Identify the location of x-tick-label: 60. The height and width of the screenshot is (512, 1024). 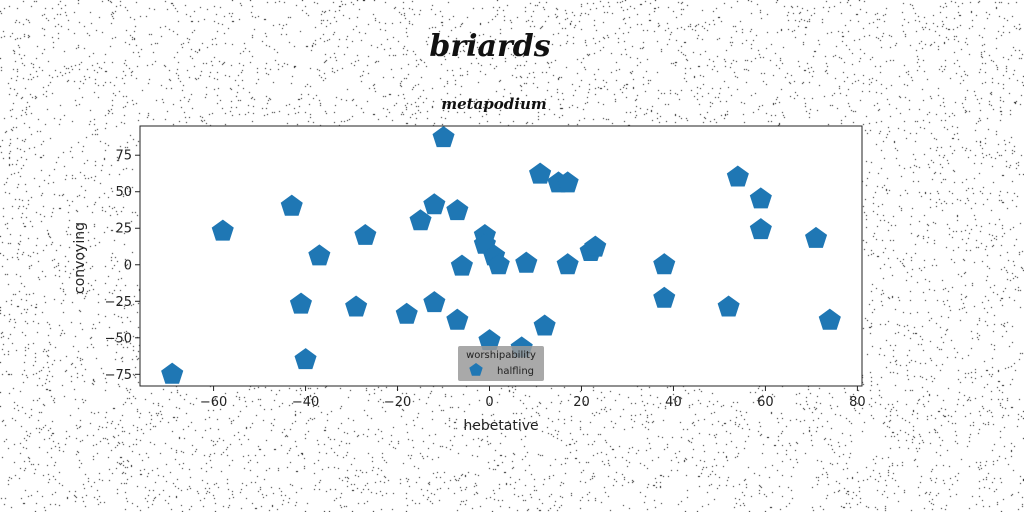
(765, 402).